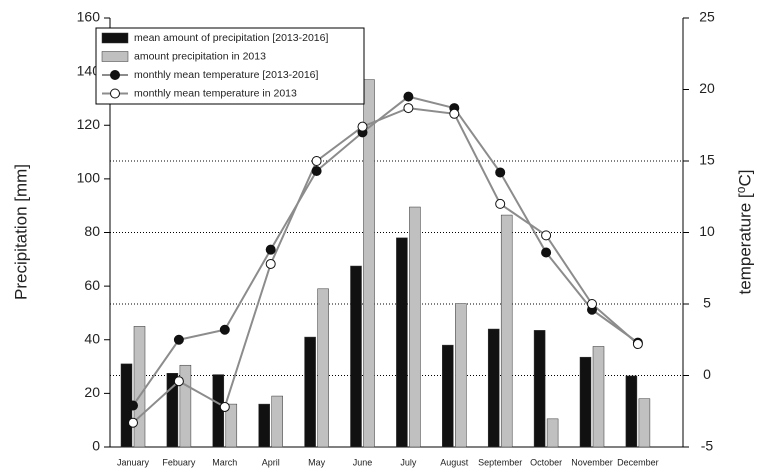  Describe the element at coordinates (92, 392) in the screenshot. I see `y-tick-label: 20` at that location.